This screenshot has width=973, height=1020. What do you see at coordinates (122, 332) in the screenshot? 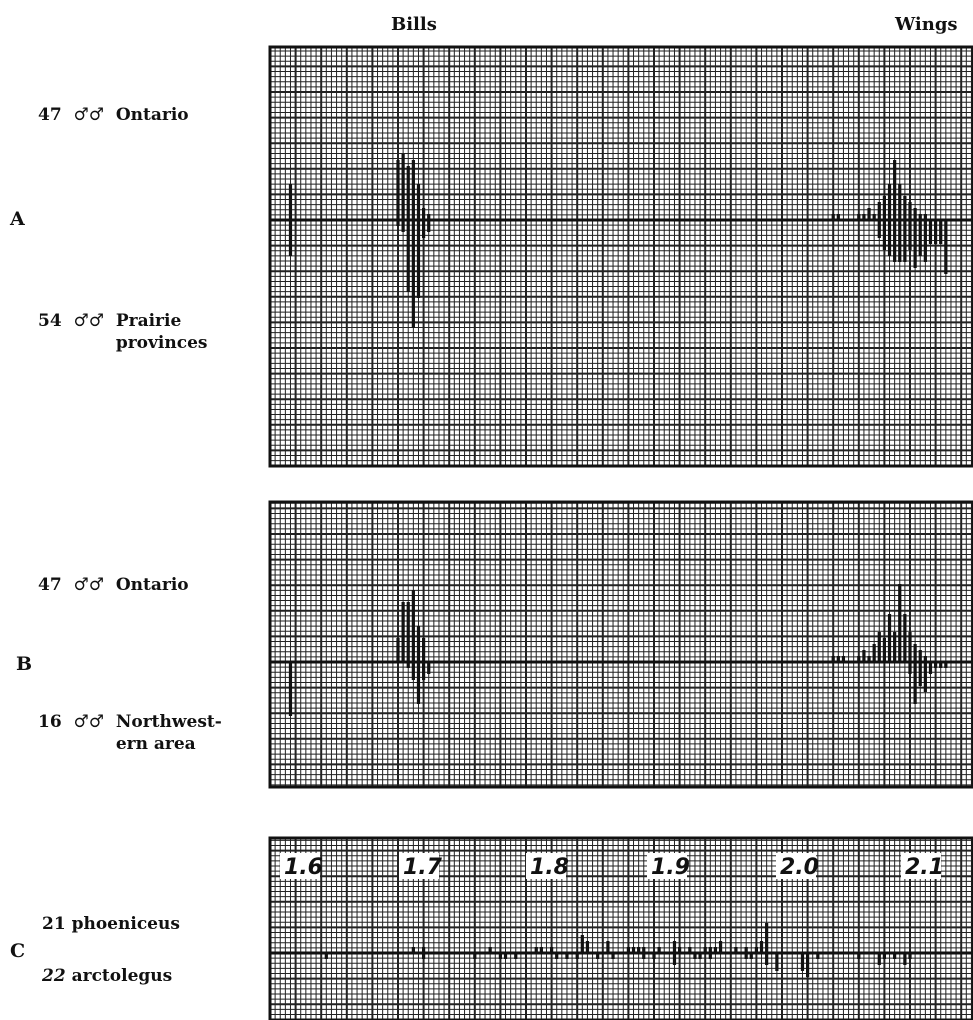
I see `panel-a-bottom-label: 54 ♂♂ Prairie provinces` at bounding box center [122, 332].